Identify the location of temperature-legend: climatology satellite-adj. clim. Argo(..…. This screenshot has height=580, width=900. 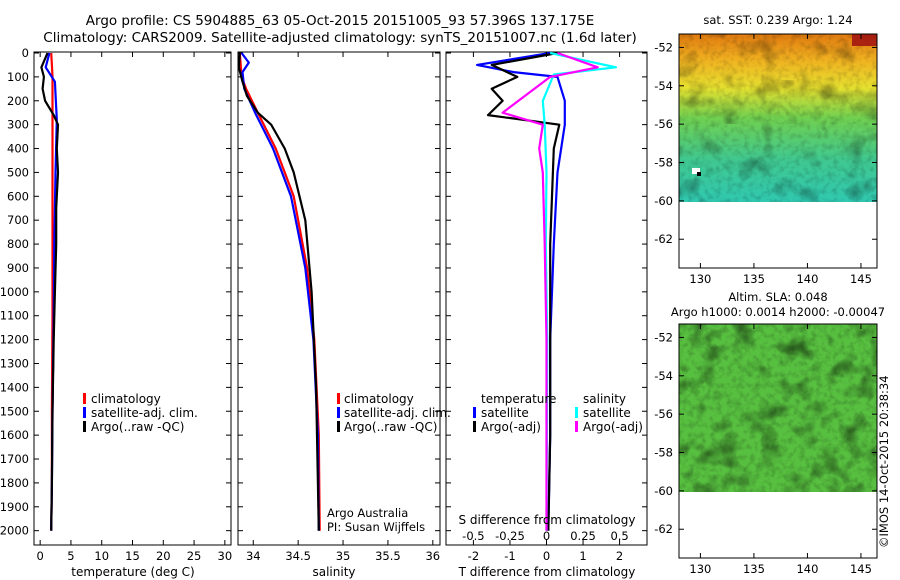
(140, 413).